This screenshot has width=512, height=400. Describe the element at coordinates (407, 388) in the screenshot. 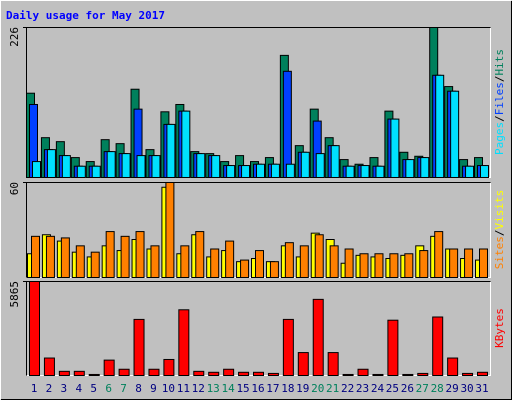

I see `x-tick-label: 26` at that location.